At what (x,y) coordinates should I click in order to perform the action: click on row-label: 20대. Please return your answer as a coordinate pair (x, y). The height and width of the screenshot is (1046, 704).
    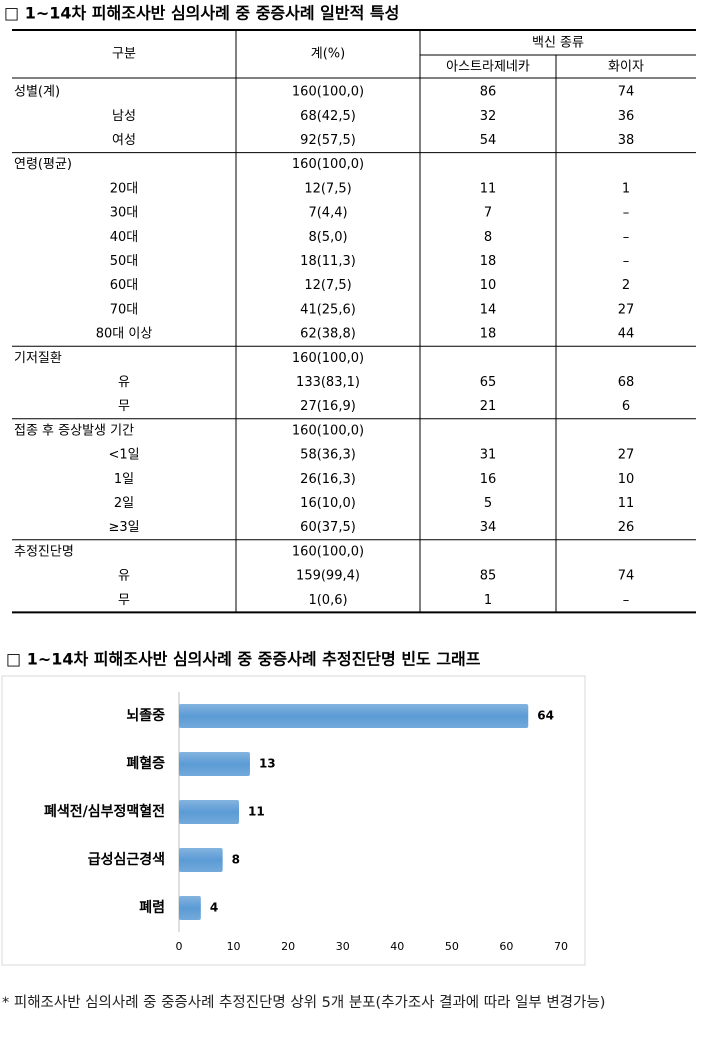
    Looking at the image, I should click on (124, 188).